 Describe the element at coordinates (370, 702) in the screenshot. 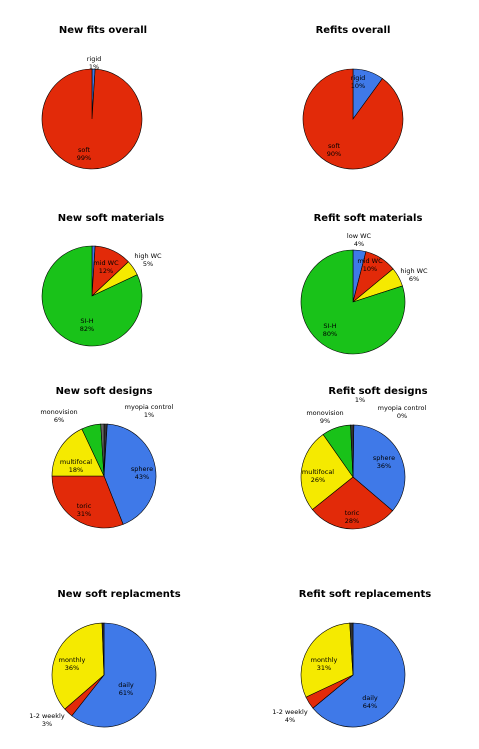

I see `slice-label-daily: daily 64%` at that location.